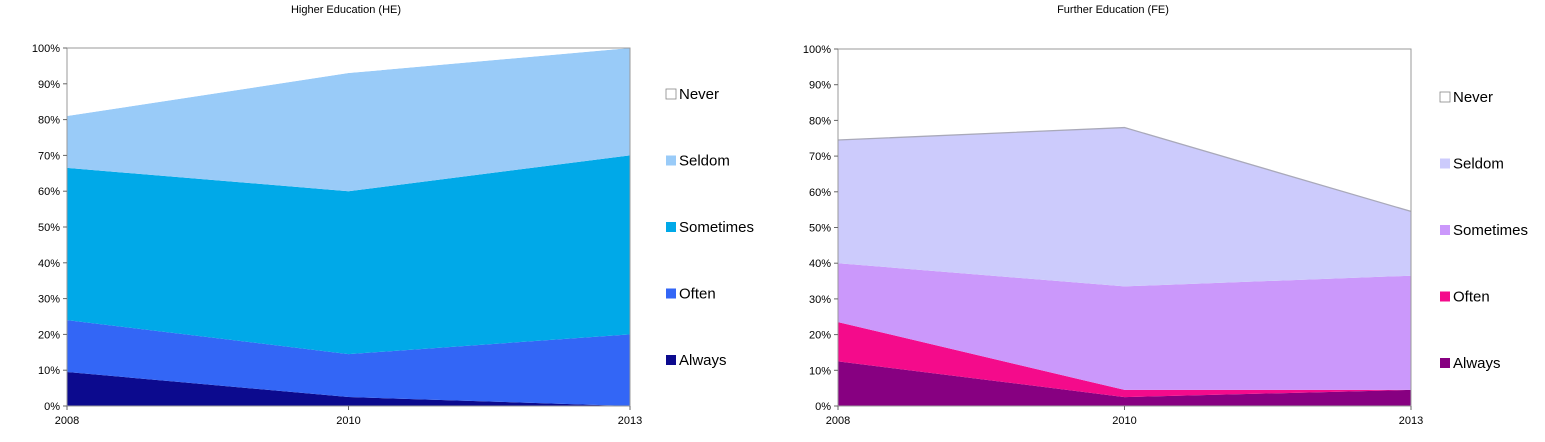 The width and height of the screenshot is (1545, 442). What do you see at coordinates (346, 10) in the screenshot?
I see `chart-title: Higher Education (HE)` at bounding box center [346, 10].